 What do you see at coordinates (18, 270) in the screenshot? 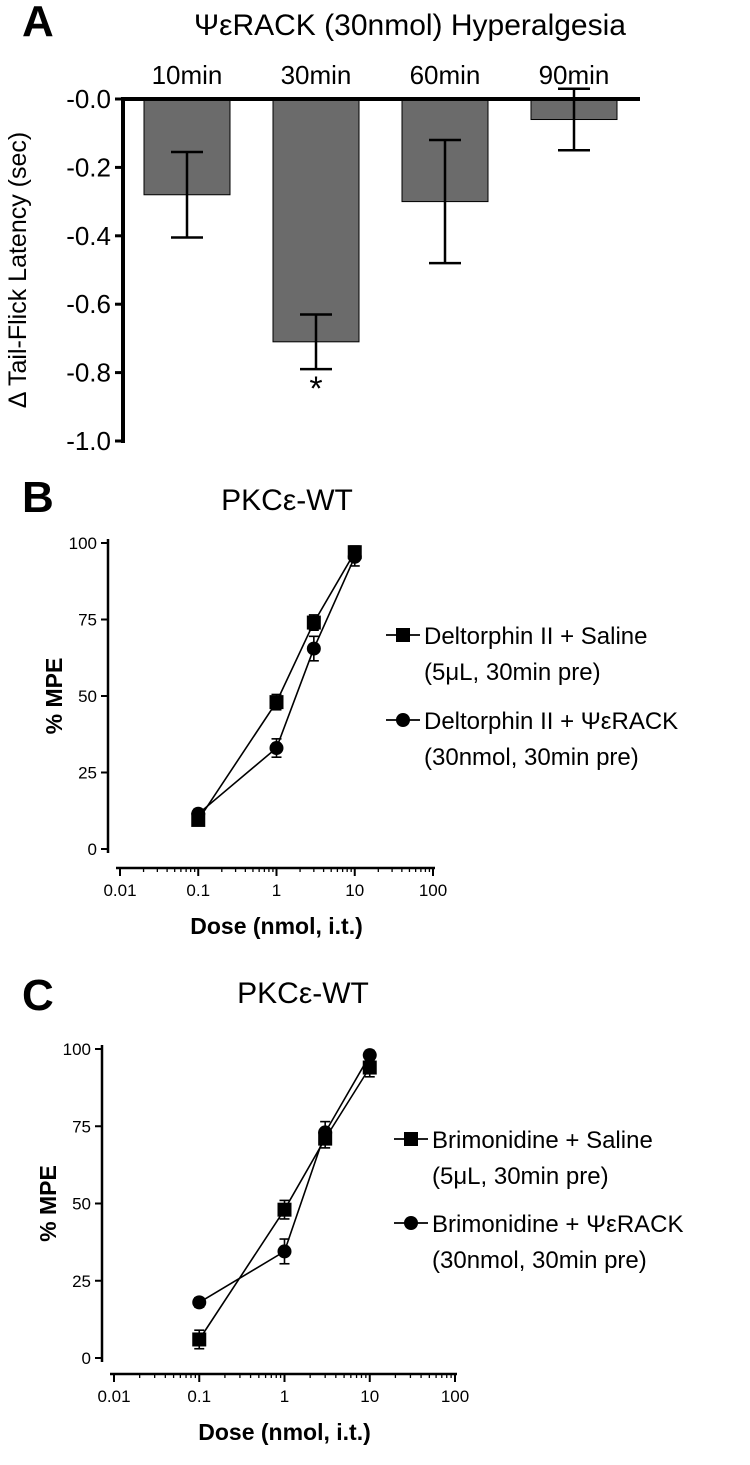
I see `y-axis-label: Δ Tail-Flick Latency (sec)` at bounding box center [18, 270].